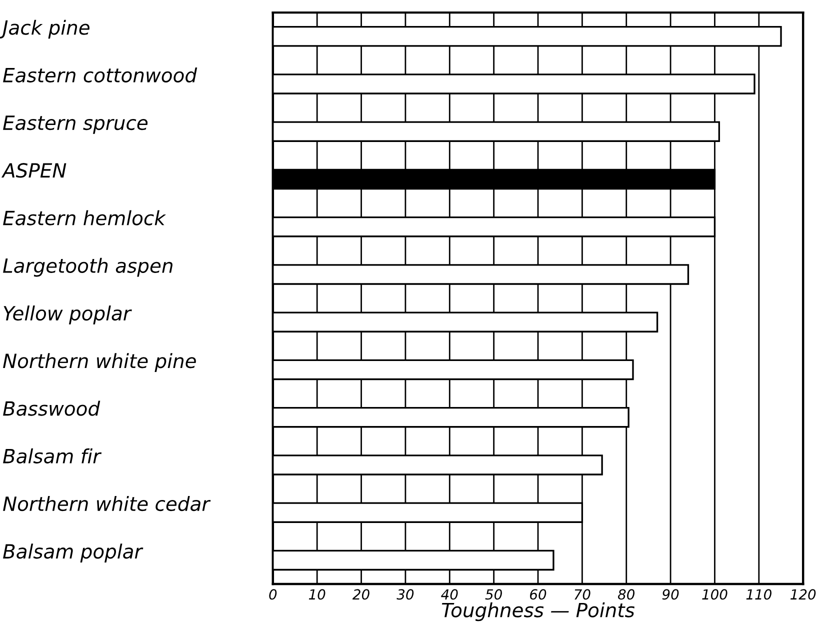 Image resolution: width=822 pixels, height=628 pixels. Describe the element at coordinates (582, 594) in the screenshot. I see `x-tick-label: 70` at that location.